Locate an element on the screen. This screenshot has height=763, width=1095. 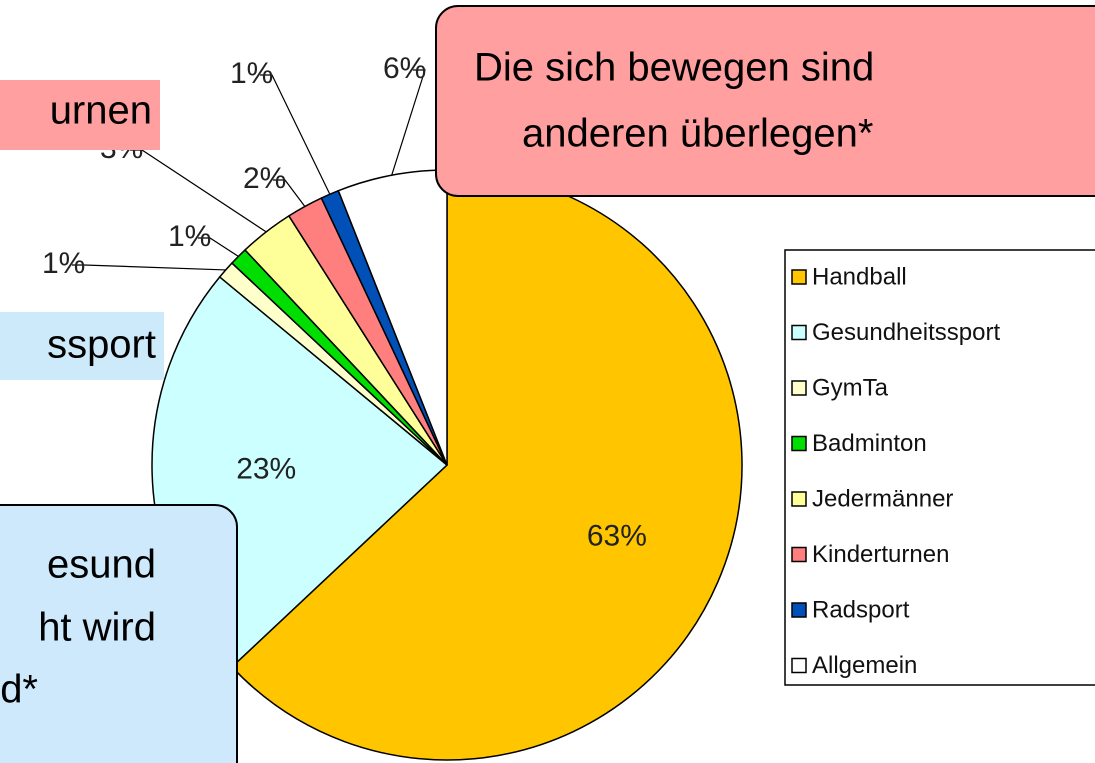
callout-text: urnen is located at coordinates (101, 111).